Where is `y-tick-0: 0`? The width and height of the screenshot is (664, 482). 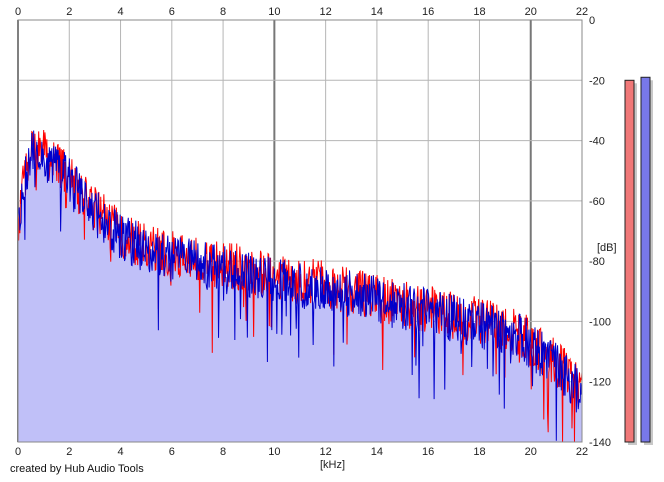
y-tick-0: 0 is located at coordinates (592, 21).